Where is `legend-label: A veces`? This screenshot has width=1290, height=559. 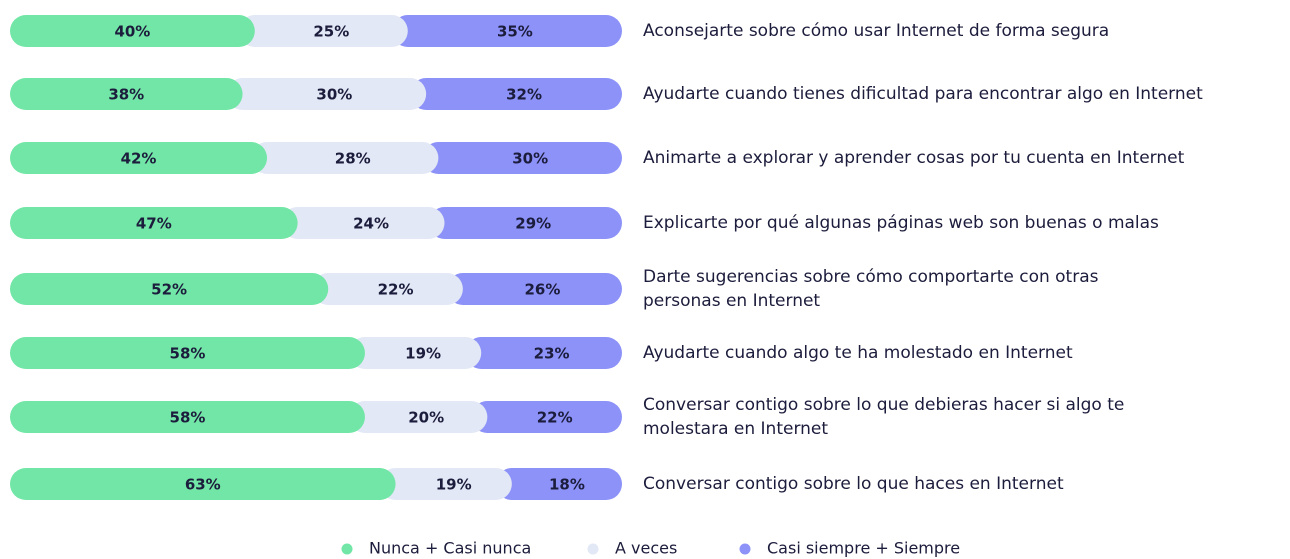
legend-label: A veces is located at coordinates (646, 548).